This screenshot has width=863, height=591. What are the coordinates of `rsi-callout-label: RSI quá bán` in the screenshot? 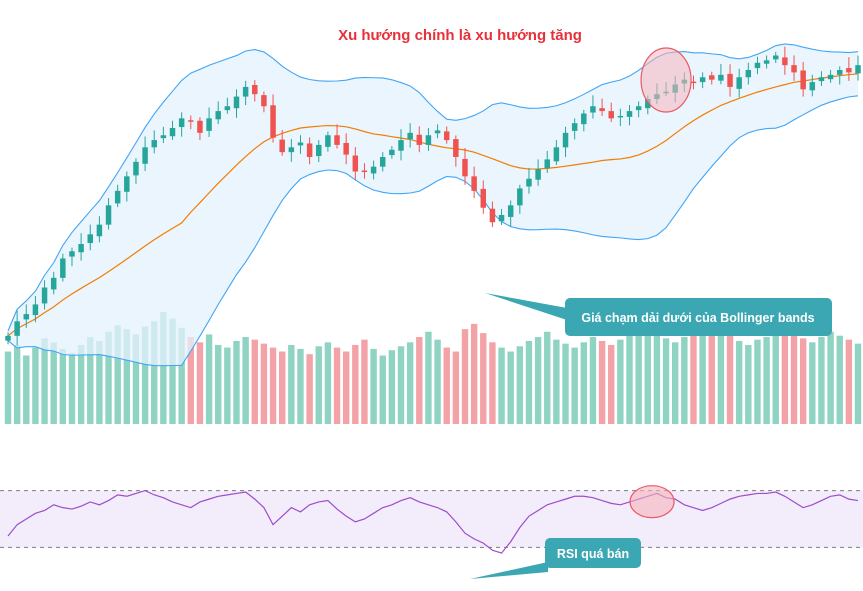 It's located at (593, 554).